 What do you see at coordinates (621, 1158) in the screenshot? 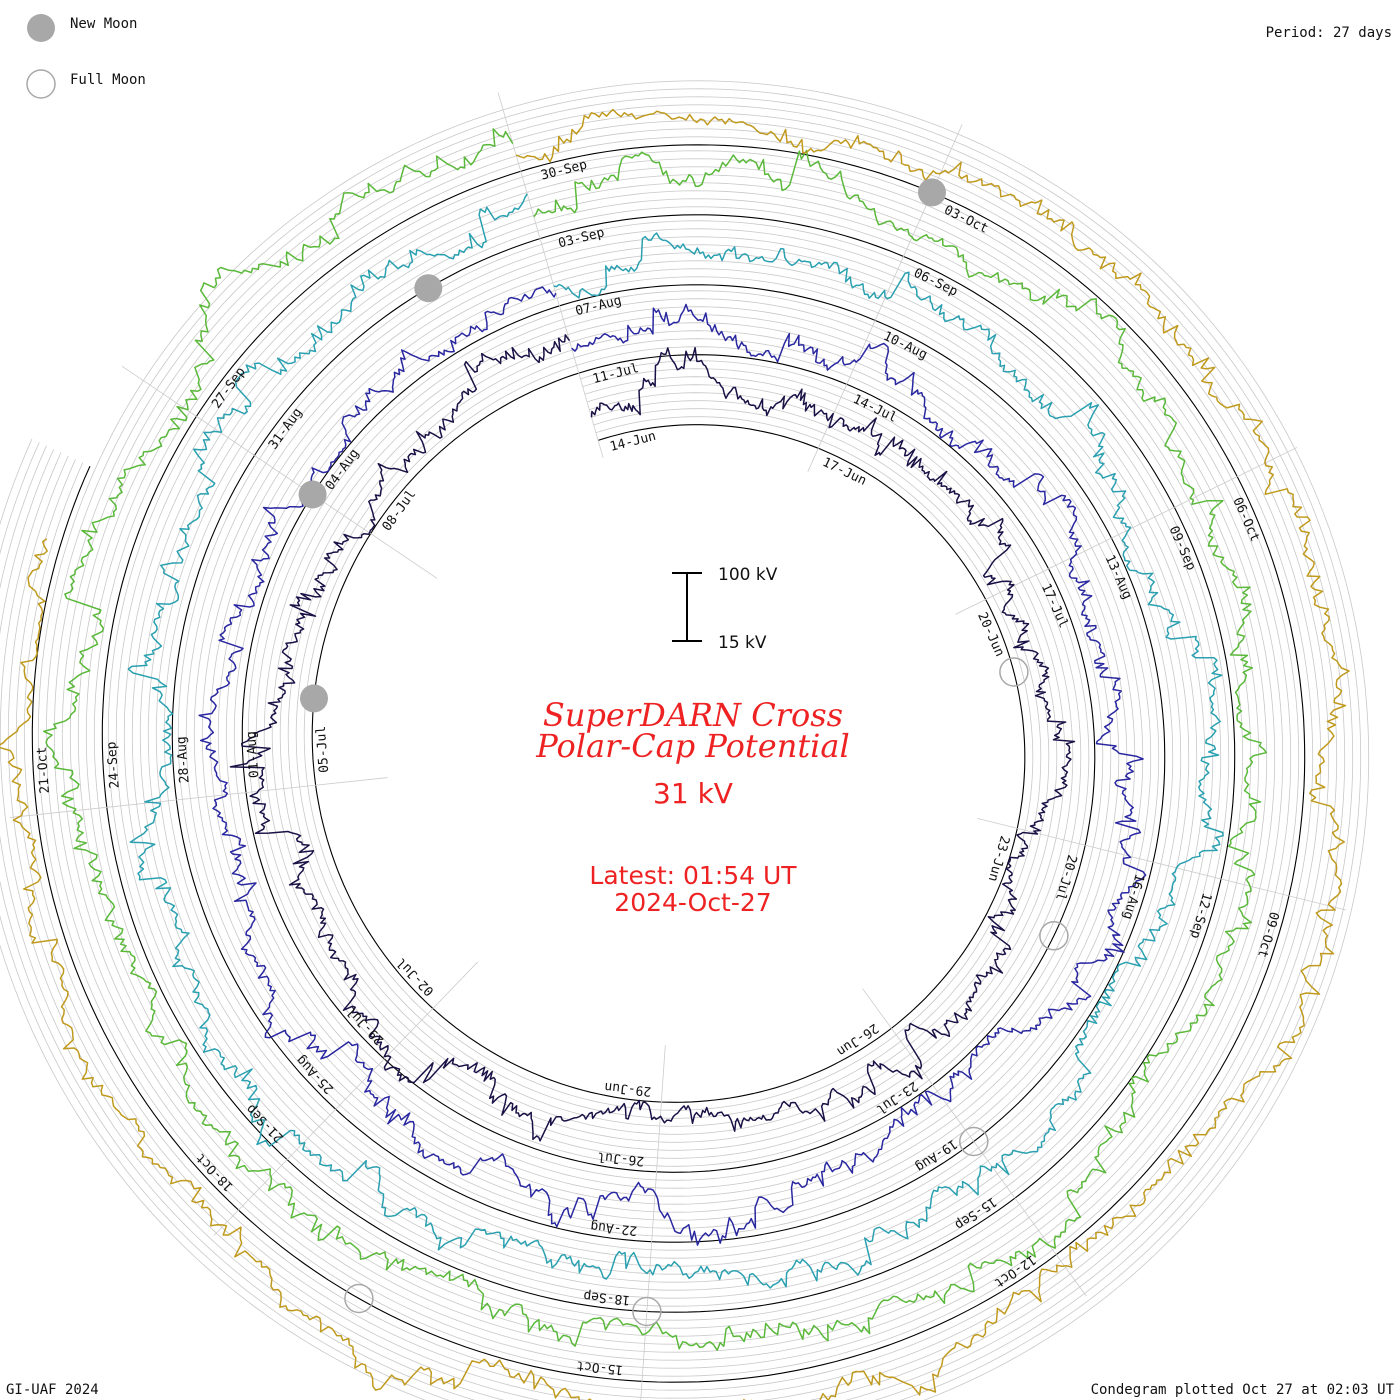
I see `date-label: 26-Jul` at bounding box center [621, 1158].